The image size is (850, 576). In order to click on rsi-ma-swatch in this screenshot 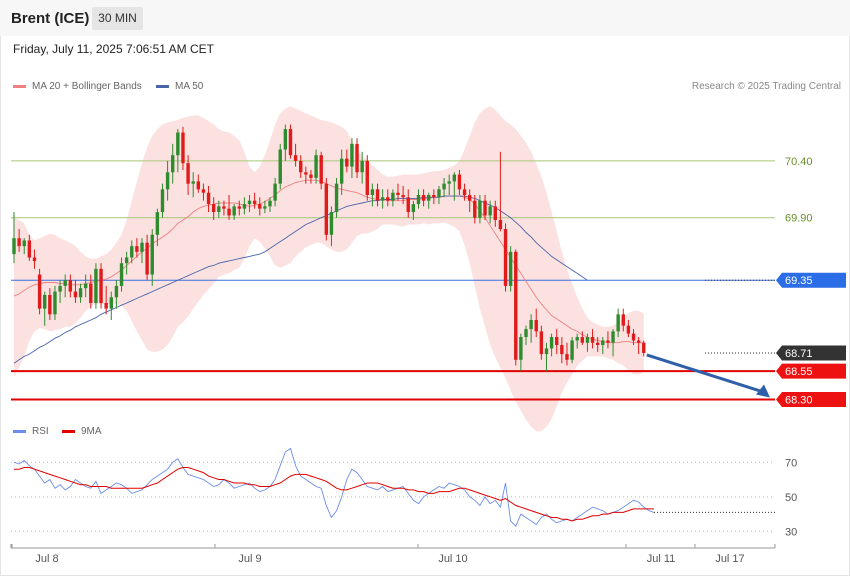, I will do `click(68, 431)`.